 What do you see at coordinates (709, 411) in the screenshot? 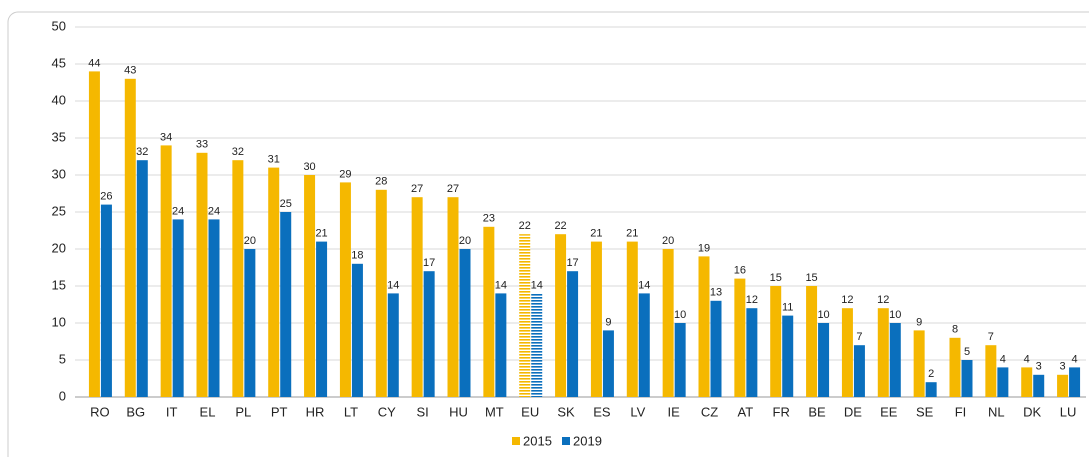
I see `x-tick-label: CZ` at bounding box center [709, 411].